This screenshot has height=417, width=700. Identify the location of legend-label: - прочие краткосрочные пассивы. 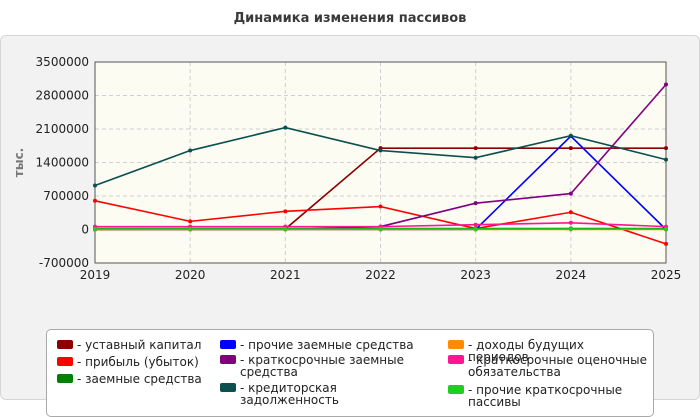
(545, 396).